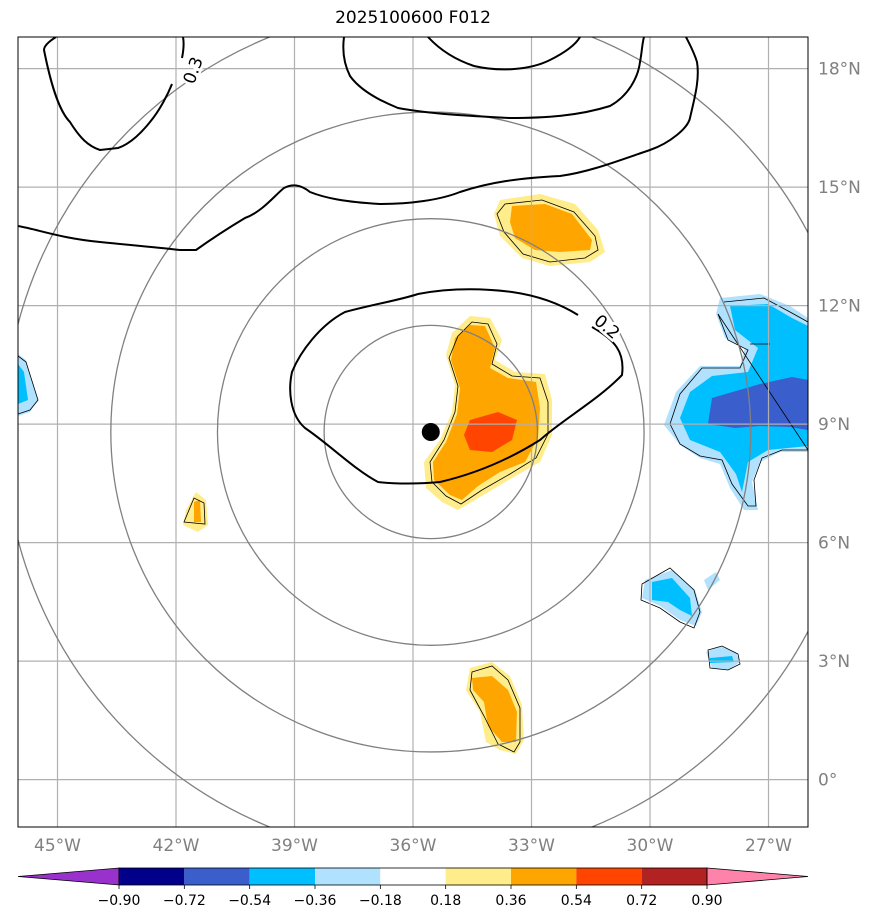 The image size is (878, 924). I want to click on contour-label-0: 0.3, so click(194, 70).